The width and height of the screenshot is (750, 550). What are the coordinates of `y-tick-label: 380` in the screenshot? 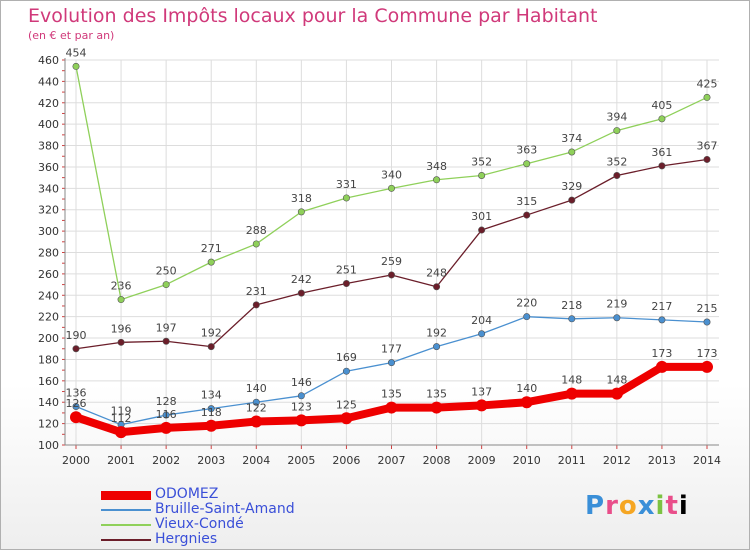 It's located at (48, 146).